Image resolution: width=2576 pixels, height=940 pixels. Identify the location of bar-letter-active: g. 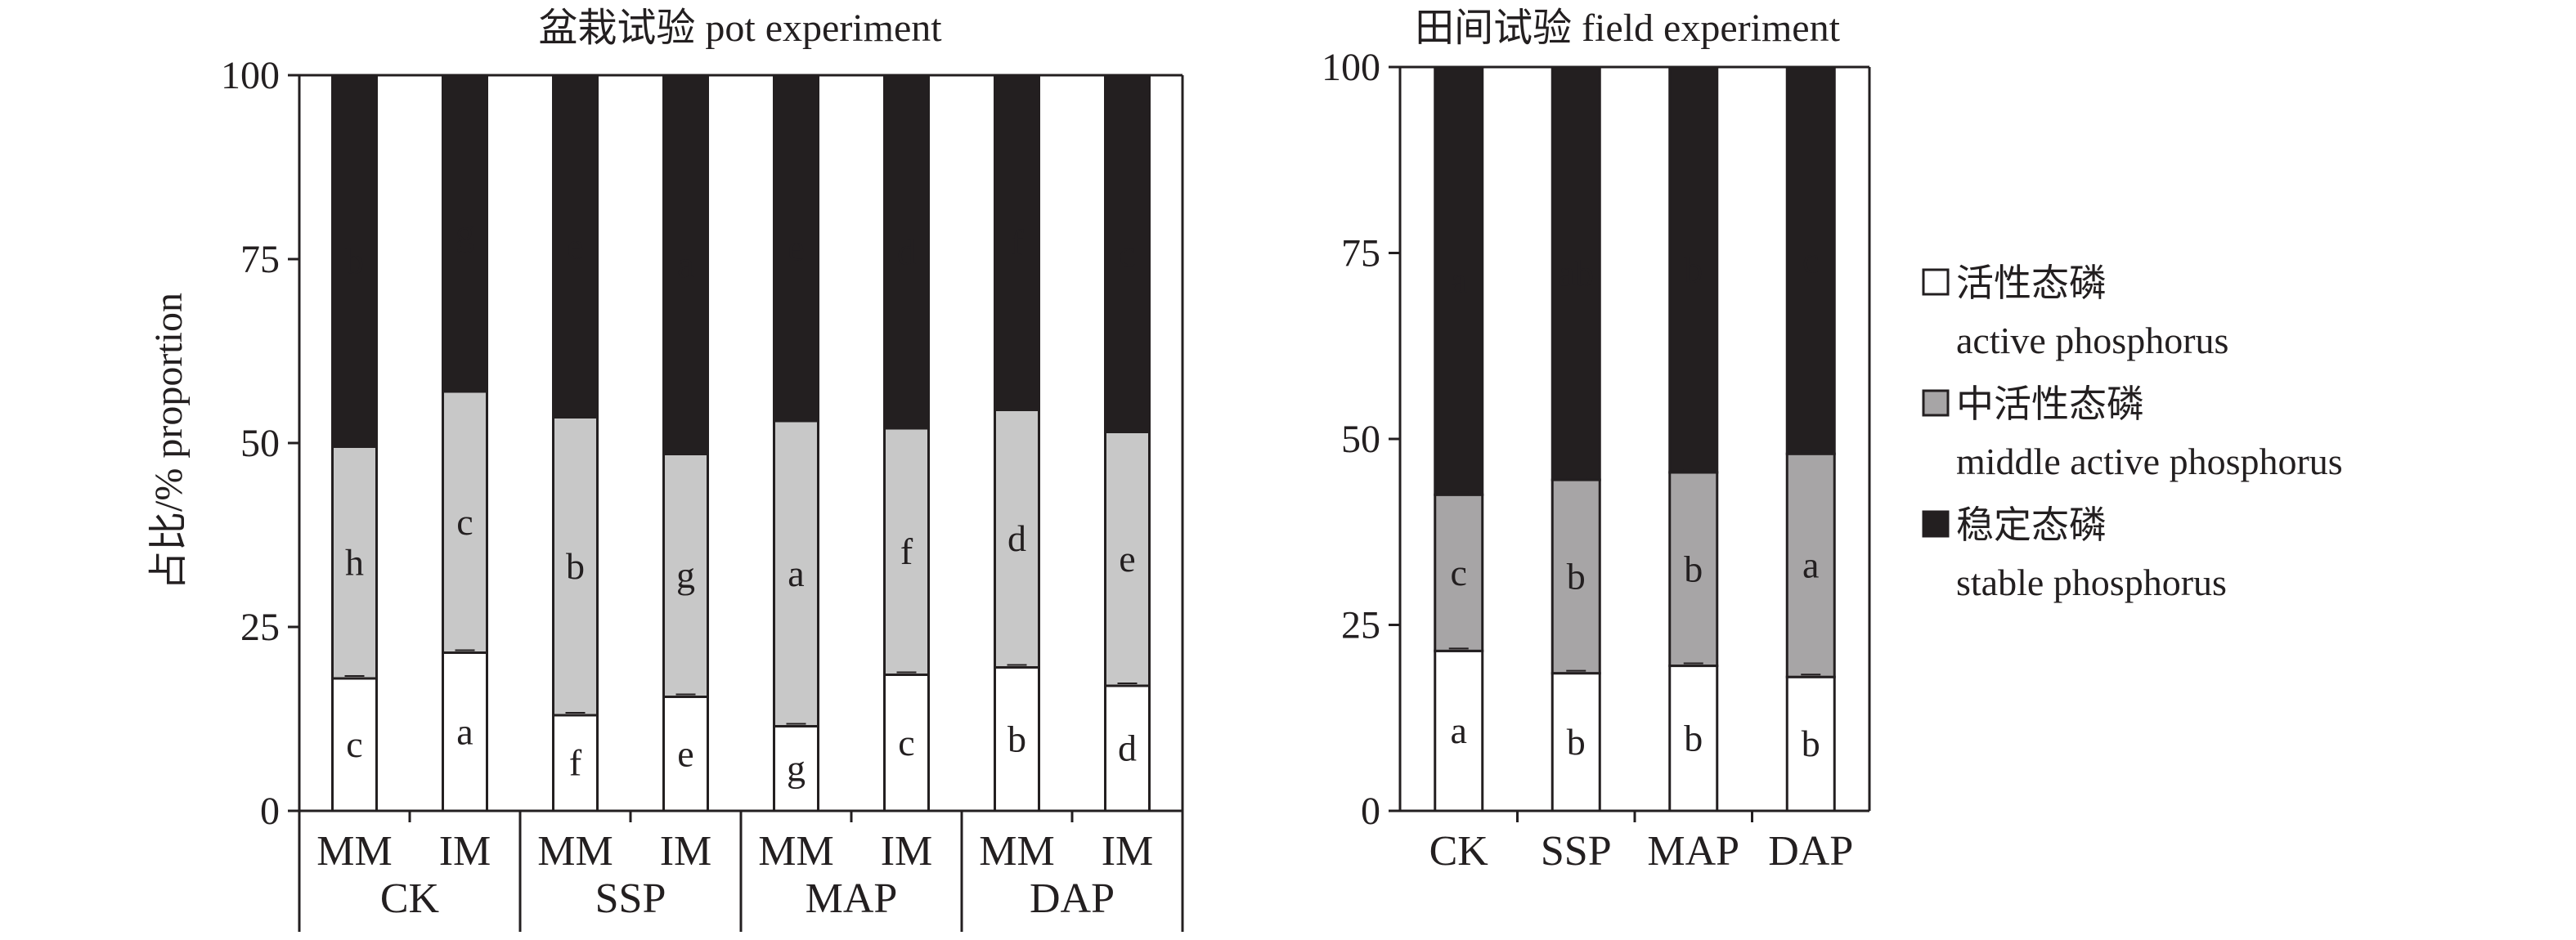
(796, 768).